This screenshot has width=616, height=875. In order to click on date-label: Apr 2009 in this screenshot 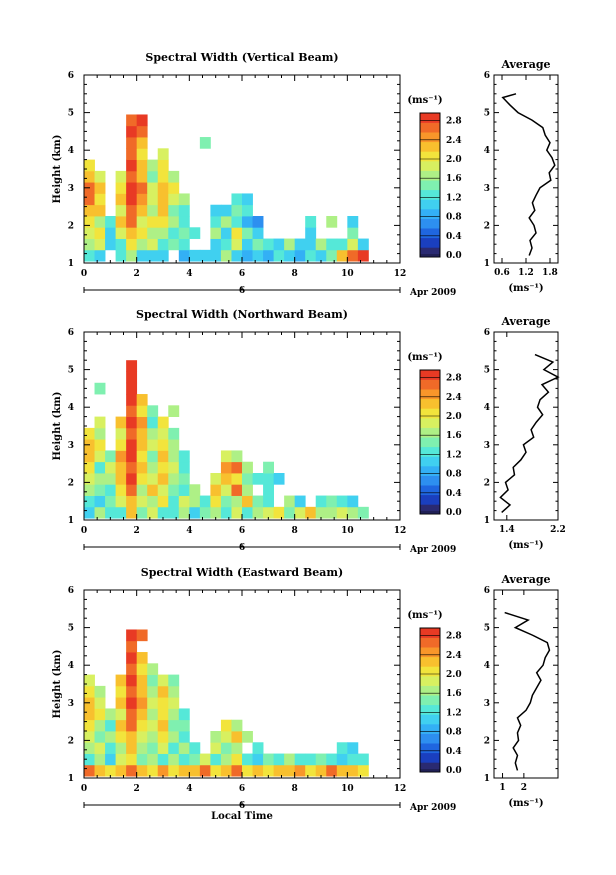, I will do `click(432, 550)`.